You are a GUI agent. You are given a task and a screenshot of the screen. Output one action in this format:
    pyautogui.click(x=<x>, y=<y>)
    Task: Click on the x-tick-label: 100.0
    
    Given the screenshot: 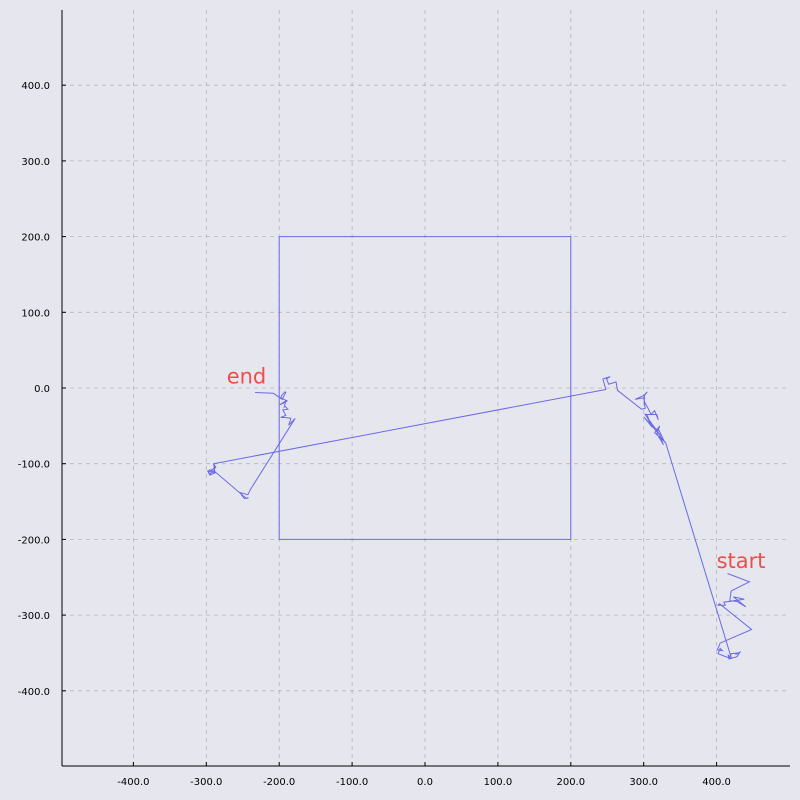 What is the action you would take?
    pyautogui.click(x=498, y=782)
    